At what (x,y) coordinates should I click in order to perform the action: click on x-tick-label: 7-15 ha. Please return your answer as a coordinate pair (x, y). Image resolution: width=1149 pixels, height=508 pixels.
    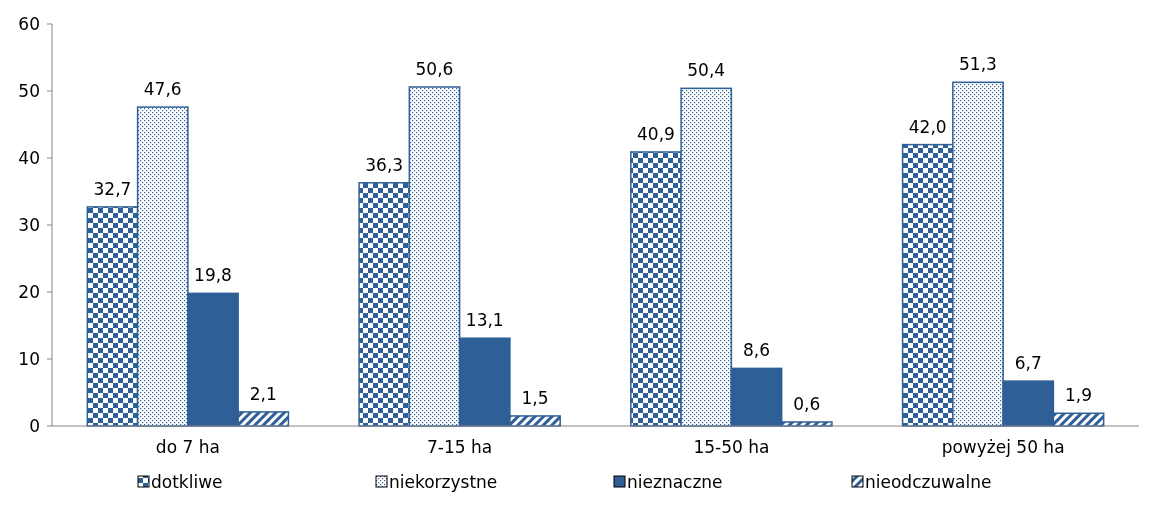
    Looking at the image, I should click on (460, 447).